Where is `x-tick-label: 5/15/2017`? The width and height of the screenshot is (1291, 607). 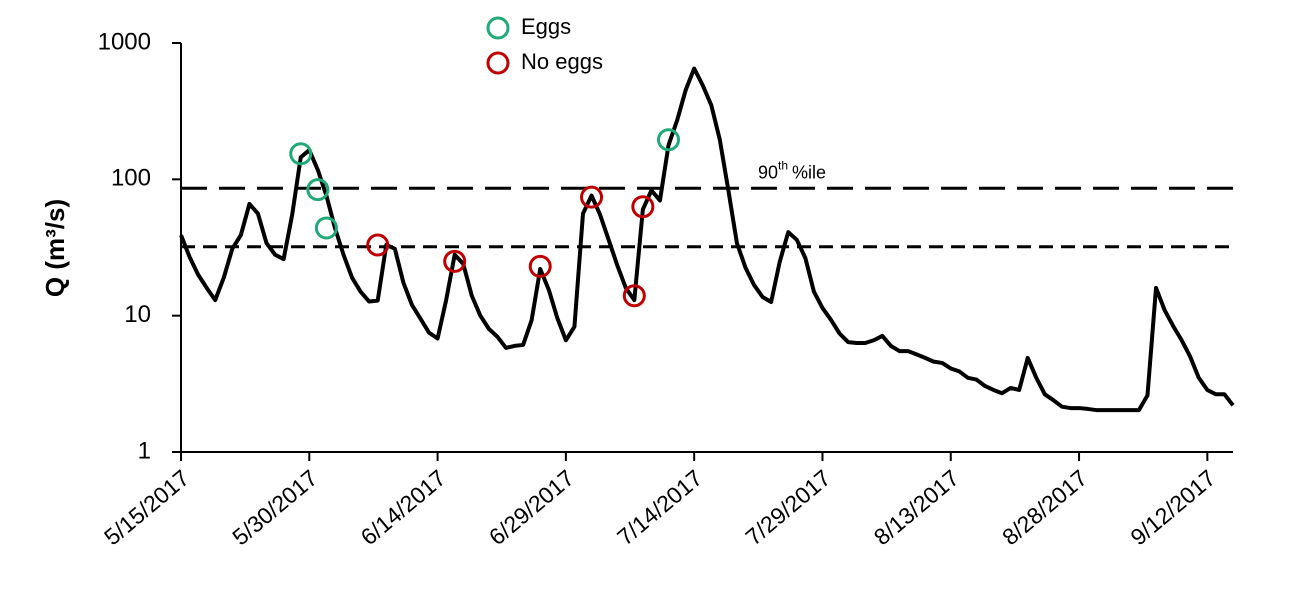
x-tick-label: 5/15/2017 is located at coordinates (146, 508).